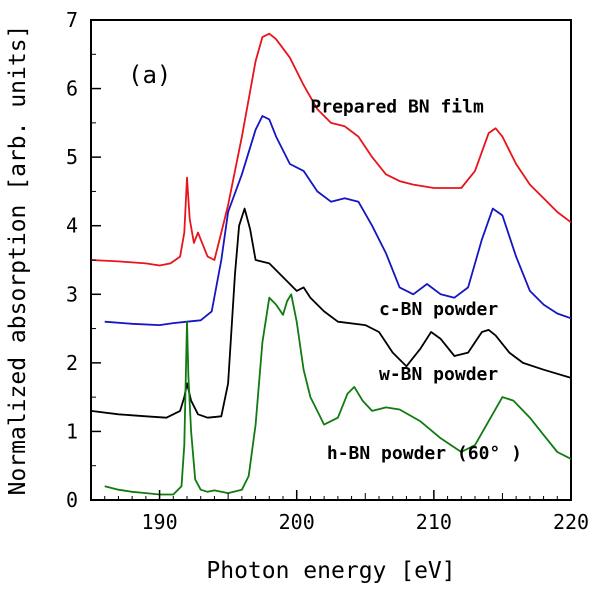 This screenshot has width=597, height=589. What do you see at coordinates (397, 107) in the screenshot?
I see `series-label: Prepared BN film` at bounding box center [397, 107].